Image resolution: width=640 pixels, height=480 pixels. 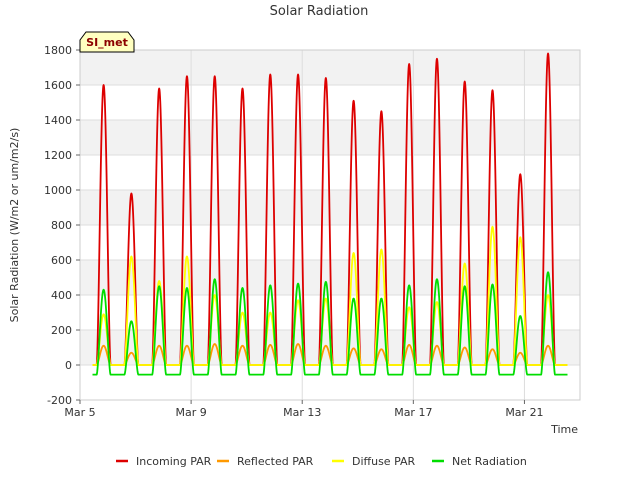 I want to click on legend-label: Net Radiation, so click(x=489, y=461).